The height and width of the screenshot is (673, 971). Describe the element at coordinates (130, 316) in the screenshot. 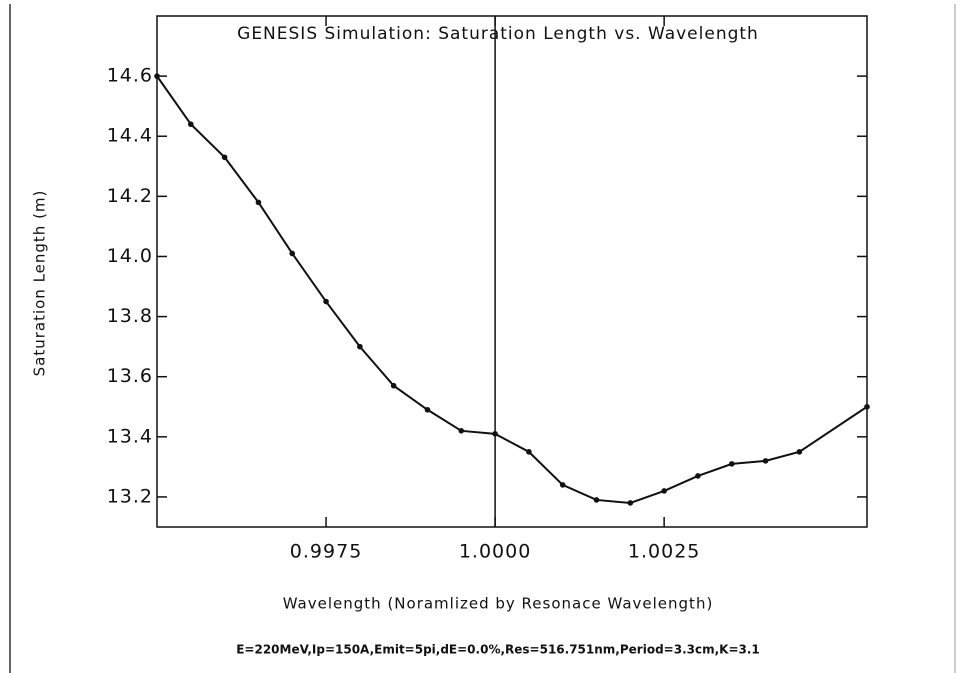

I see `y-tick-label: 13.8` at that location.